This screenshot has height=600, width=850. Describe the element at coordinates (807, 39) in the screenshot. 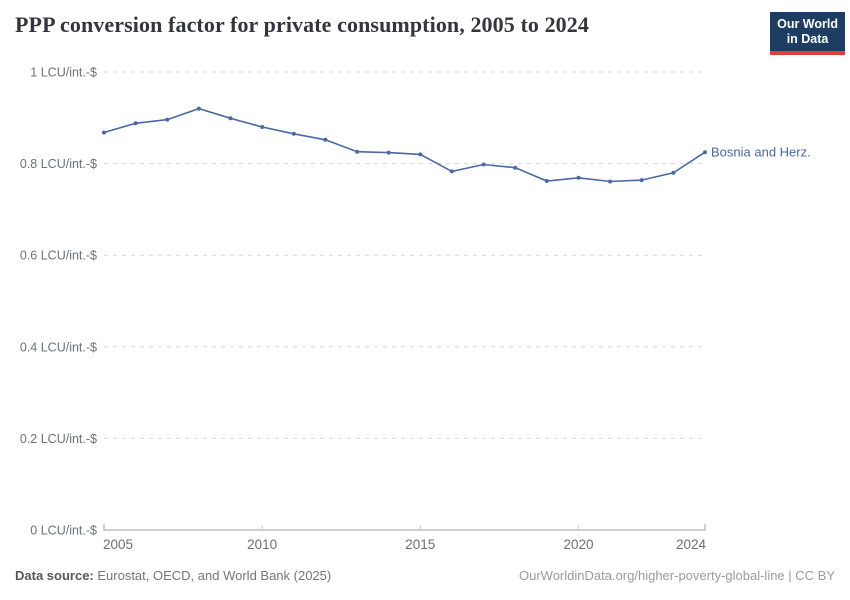

I see `owid-logo-line2: in Data` at that location.